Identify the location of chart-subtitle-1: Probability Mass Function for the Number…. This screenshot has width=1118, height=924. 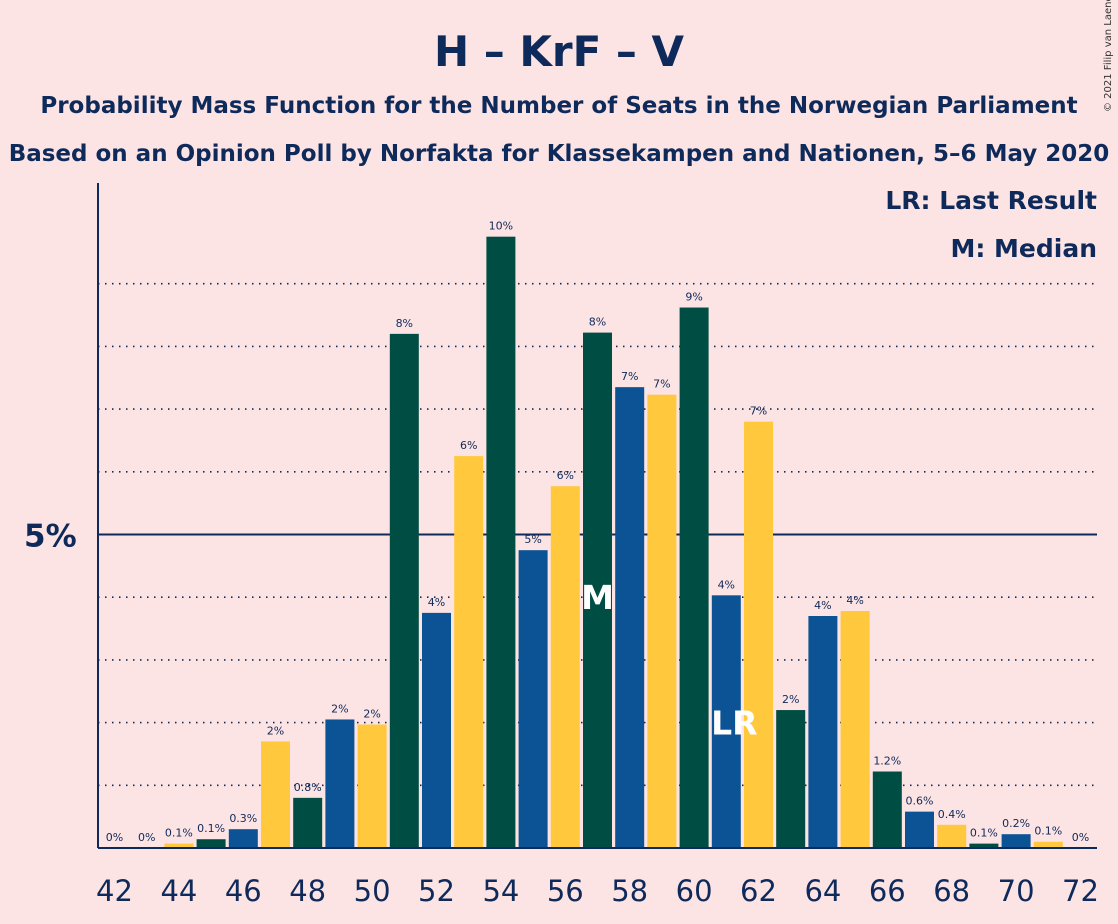
(558, 106).